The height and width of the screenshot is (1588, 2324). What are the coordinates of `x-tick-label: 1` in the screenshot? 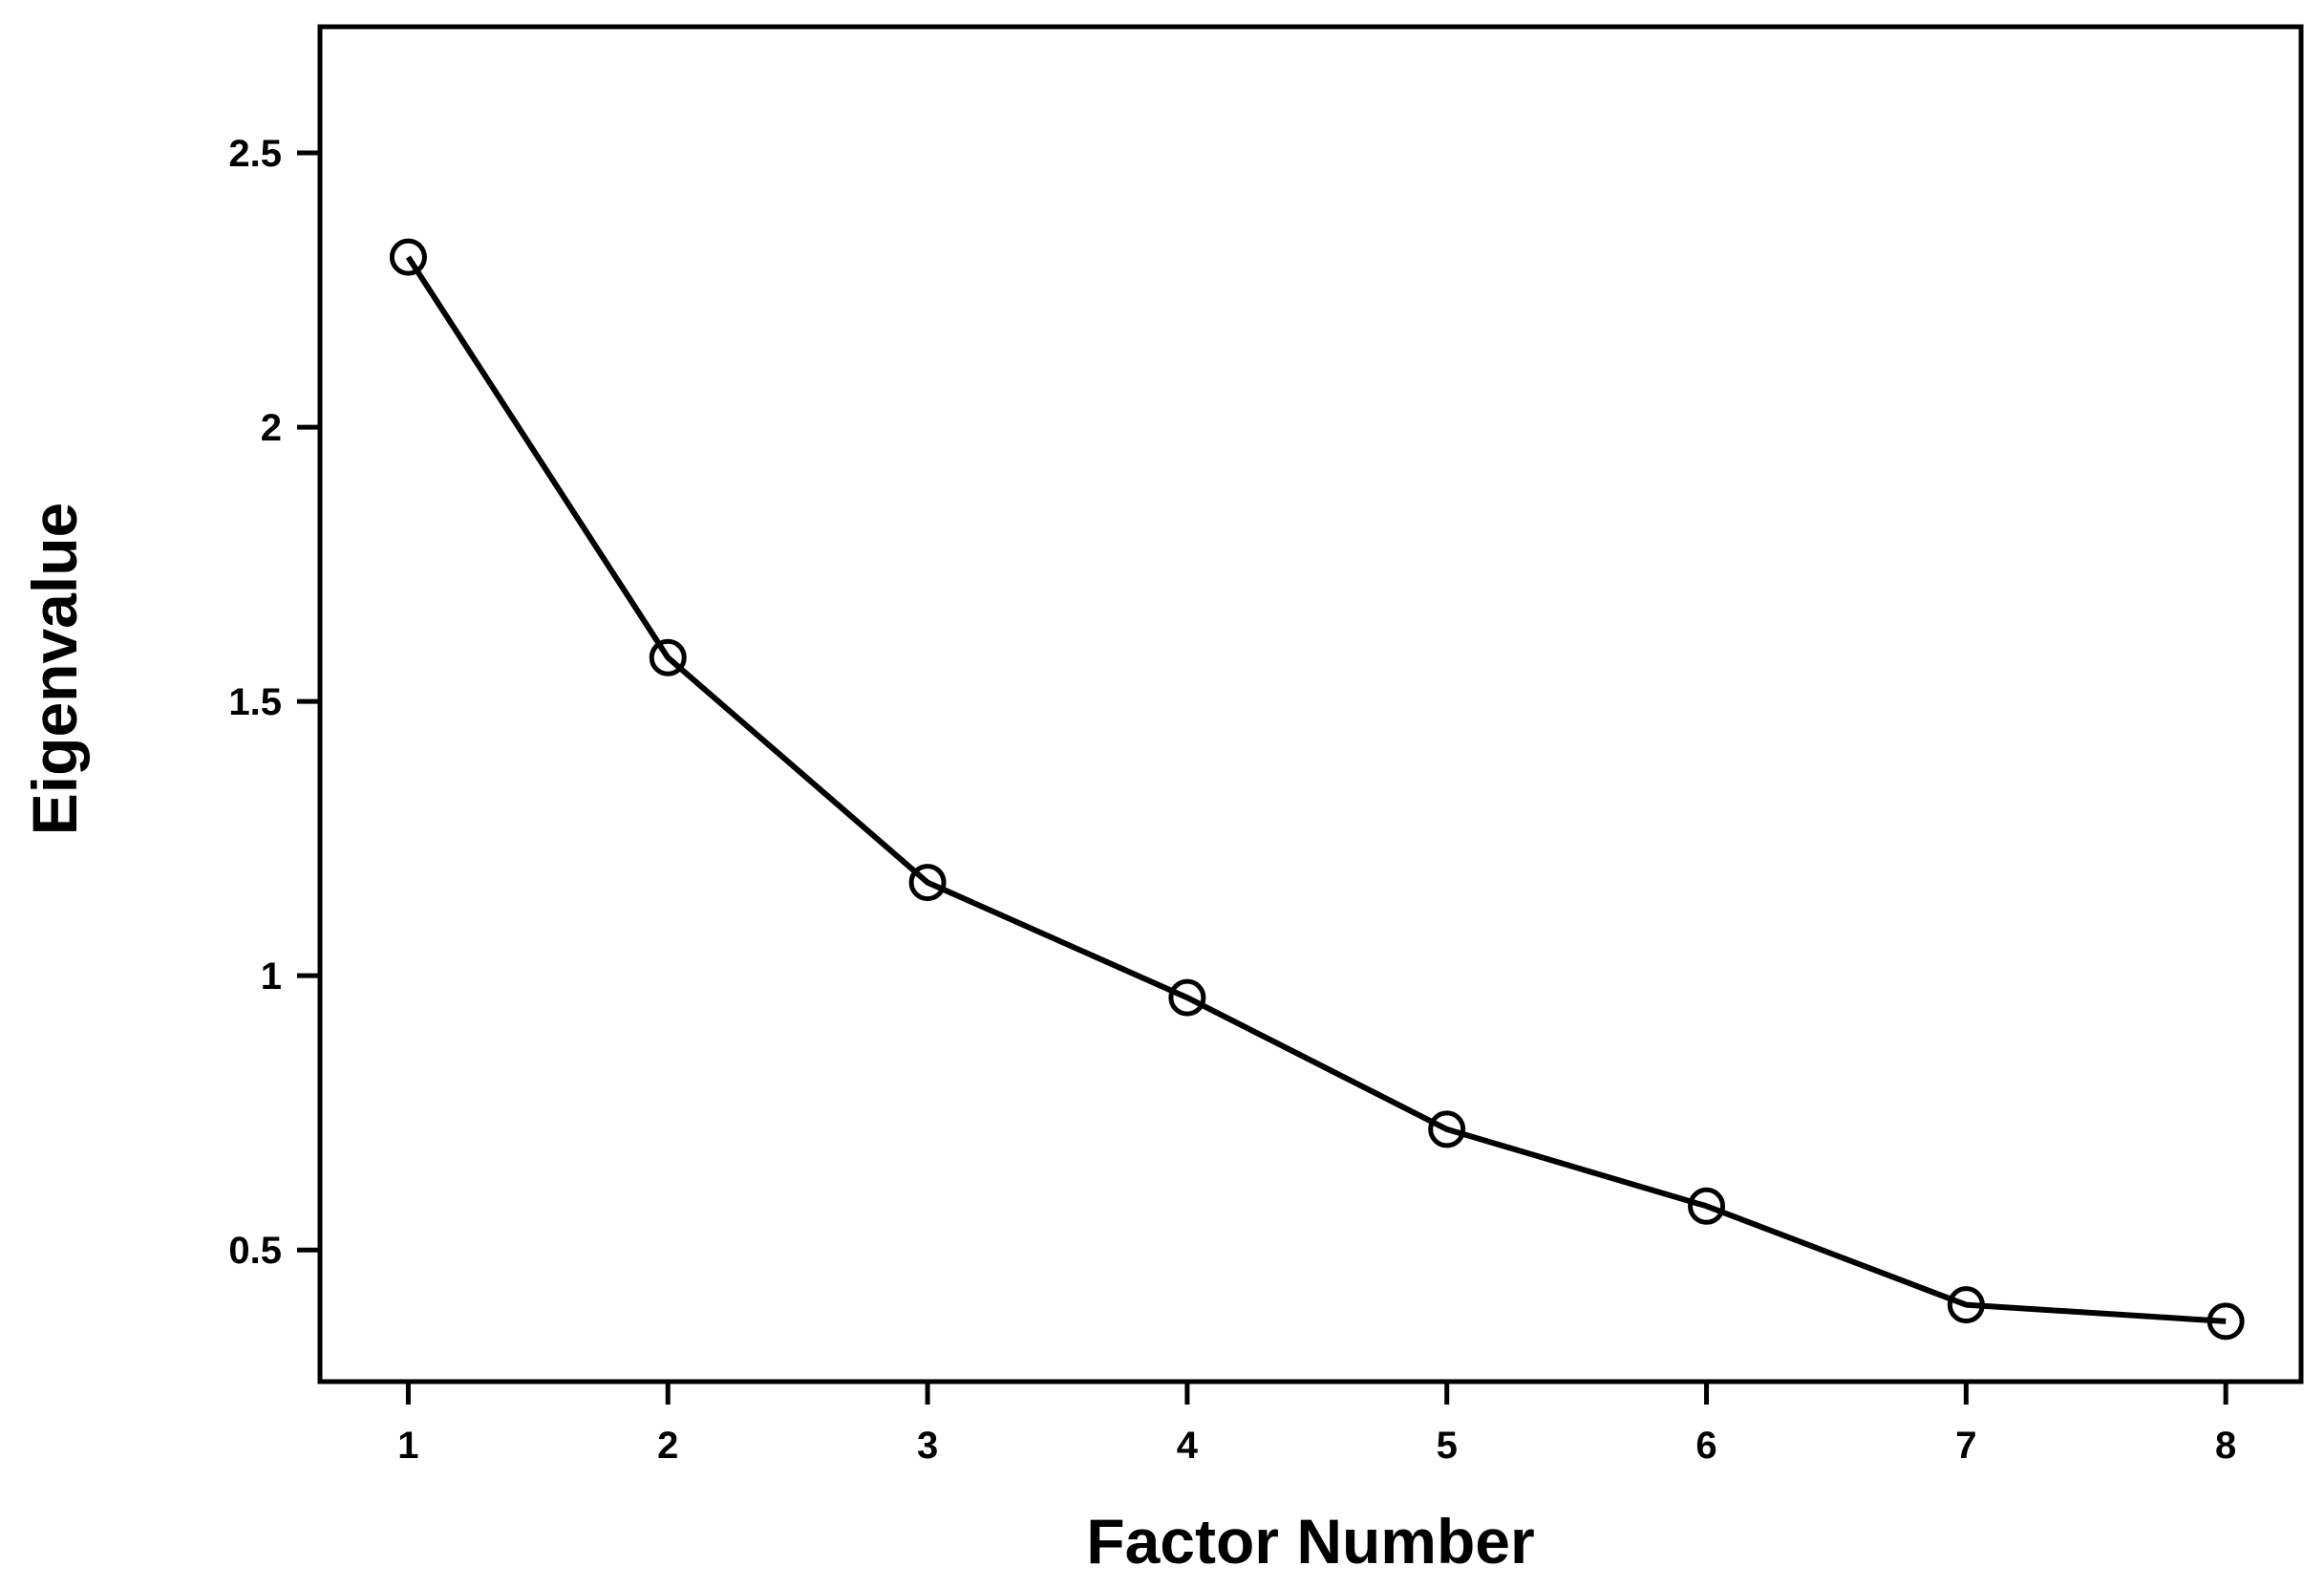 It's located at (407, 1446).